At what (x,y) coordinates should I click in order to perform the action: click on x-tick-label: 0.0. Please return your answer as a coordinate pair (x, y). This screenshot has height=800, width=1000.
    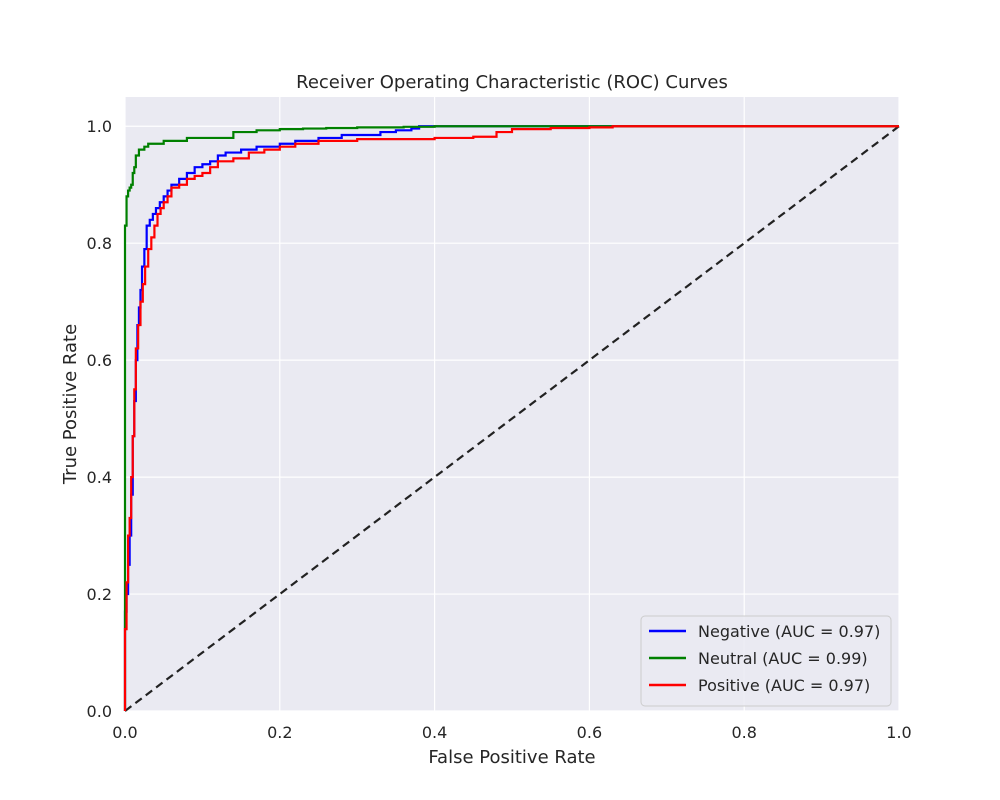
    Looking at the image, I should click on (124, 732).